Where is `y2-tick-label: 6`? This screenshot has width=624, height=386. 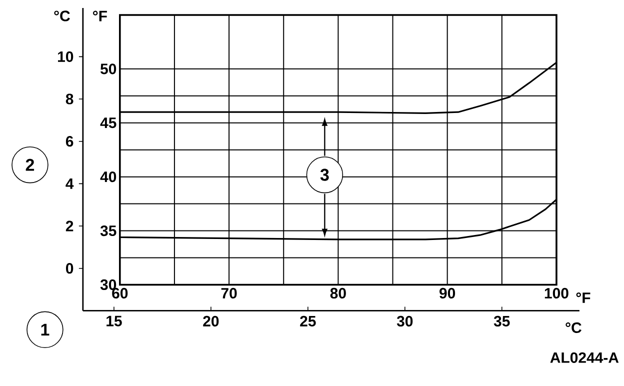
y2-tick-label: 6 is located at coordinates (70, 141).